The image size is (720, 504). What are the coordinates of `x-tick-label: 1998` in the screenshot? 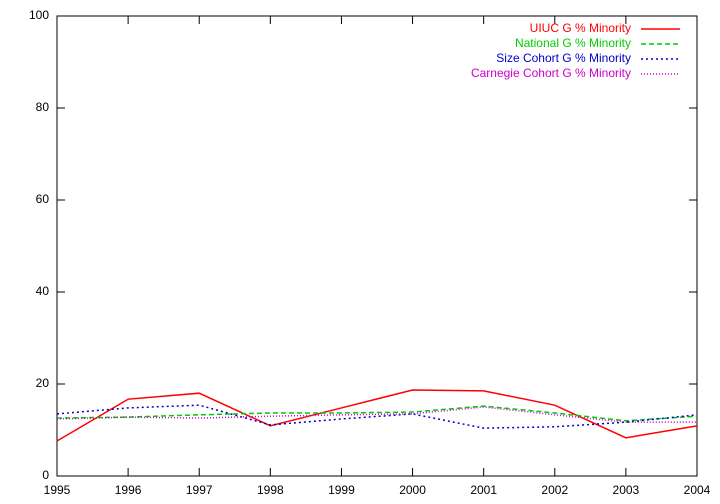 It's located at (270, 490).